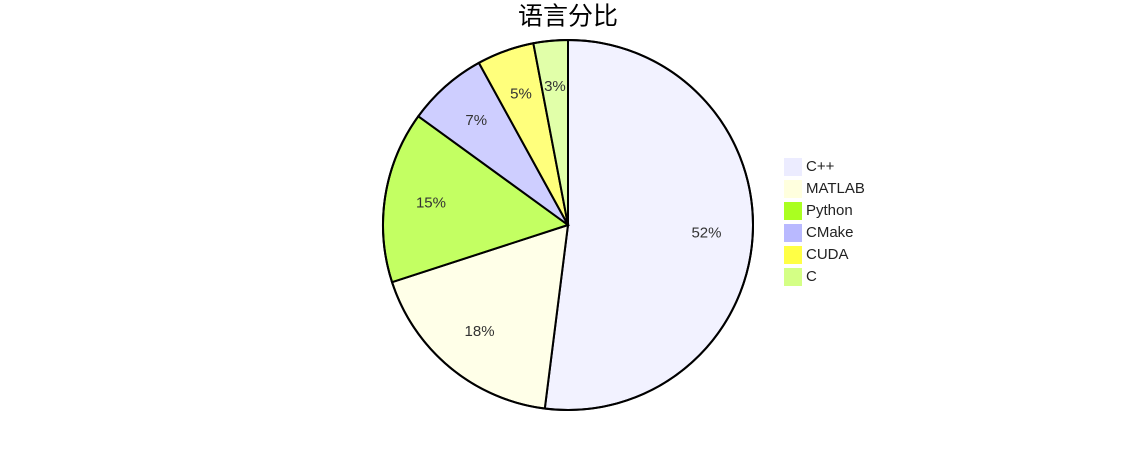 The height and width of the screenshot is (450, 1136). Describe the element at coordinates (827, 254) in the screenshot. I see `legend-label: CUDA` at that location.